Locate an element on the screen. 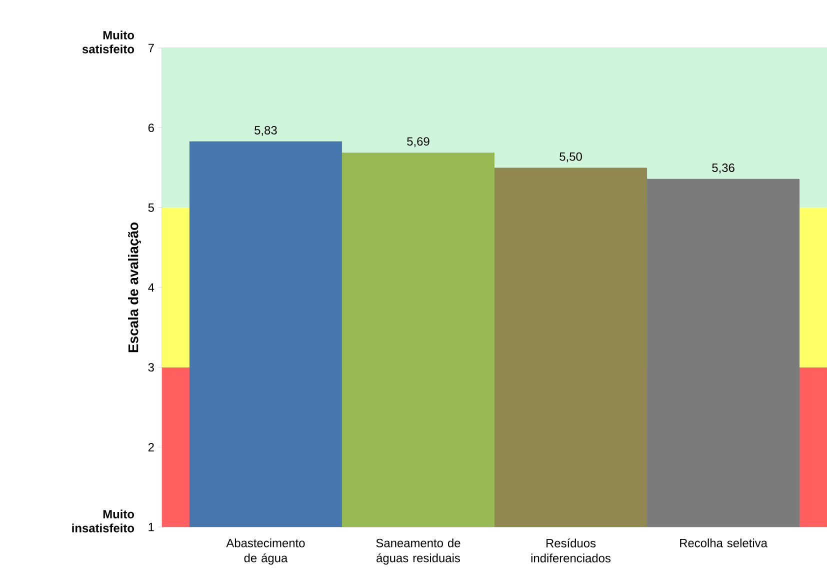 The image size is (827, 580). y-axis-title: Escala de avaliação is located at coordinates (134, 287).